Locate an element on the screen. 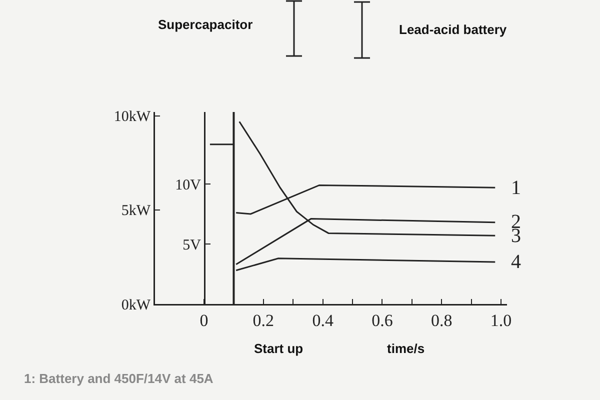  text: Lead-acid battery is located at coordinates (453, 29).